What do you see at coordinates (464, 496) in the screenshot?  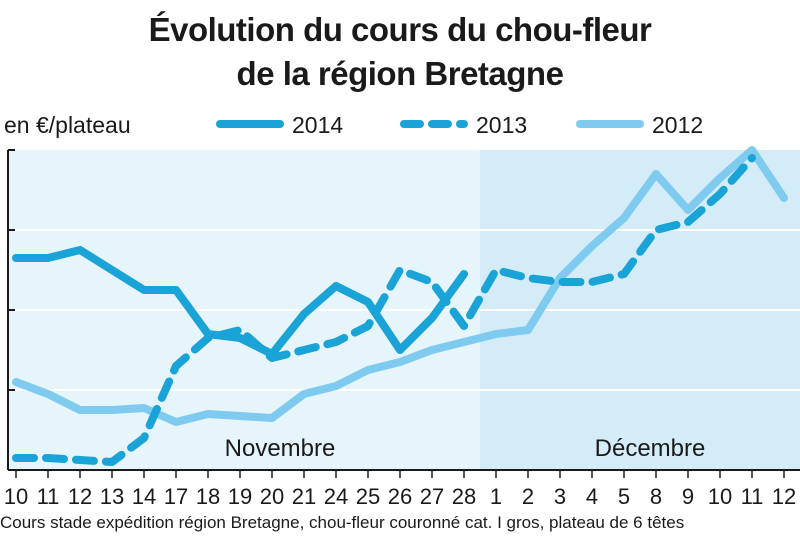 I see `x-tick-label-14: 28` at bounding box center [464, 496].